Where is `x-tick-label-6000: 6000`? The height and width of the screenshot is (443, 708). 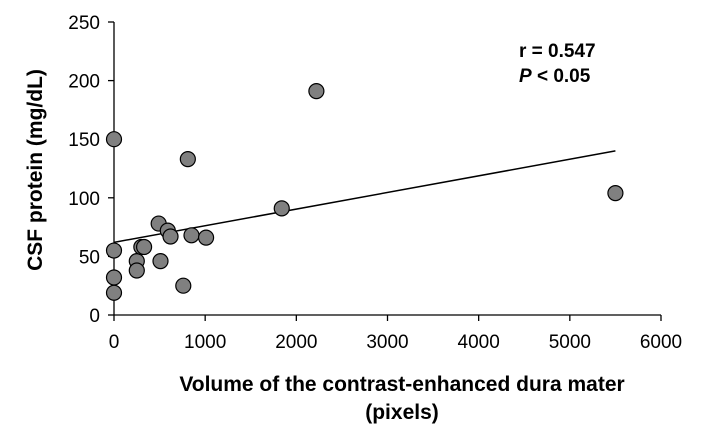
x-tick-label-6000: 6000 is located at coordinates (661, 342).